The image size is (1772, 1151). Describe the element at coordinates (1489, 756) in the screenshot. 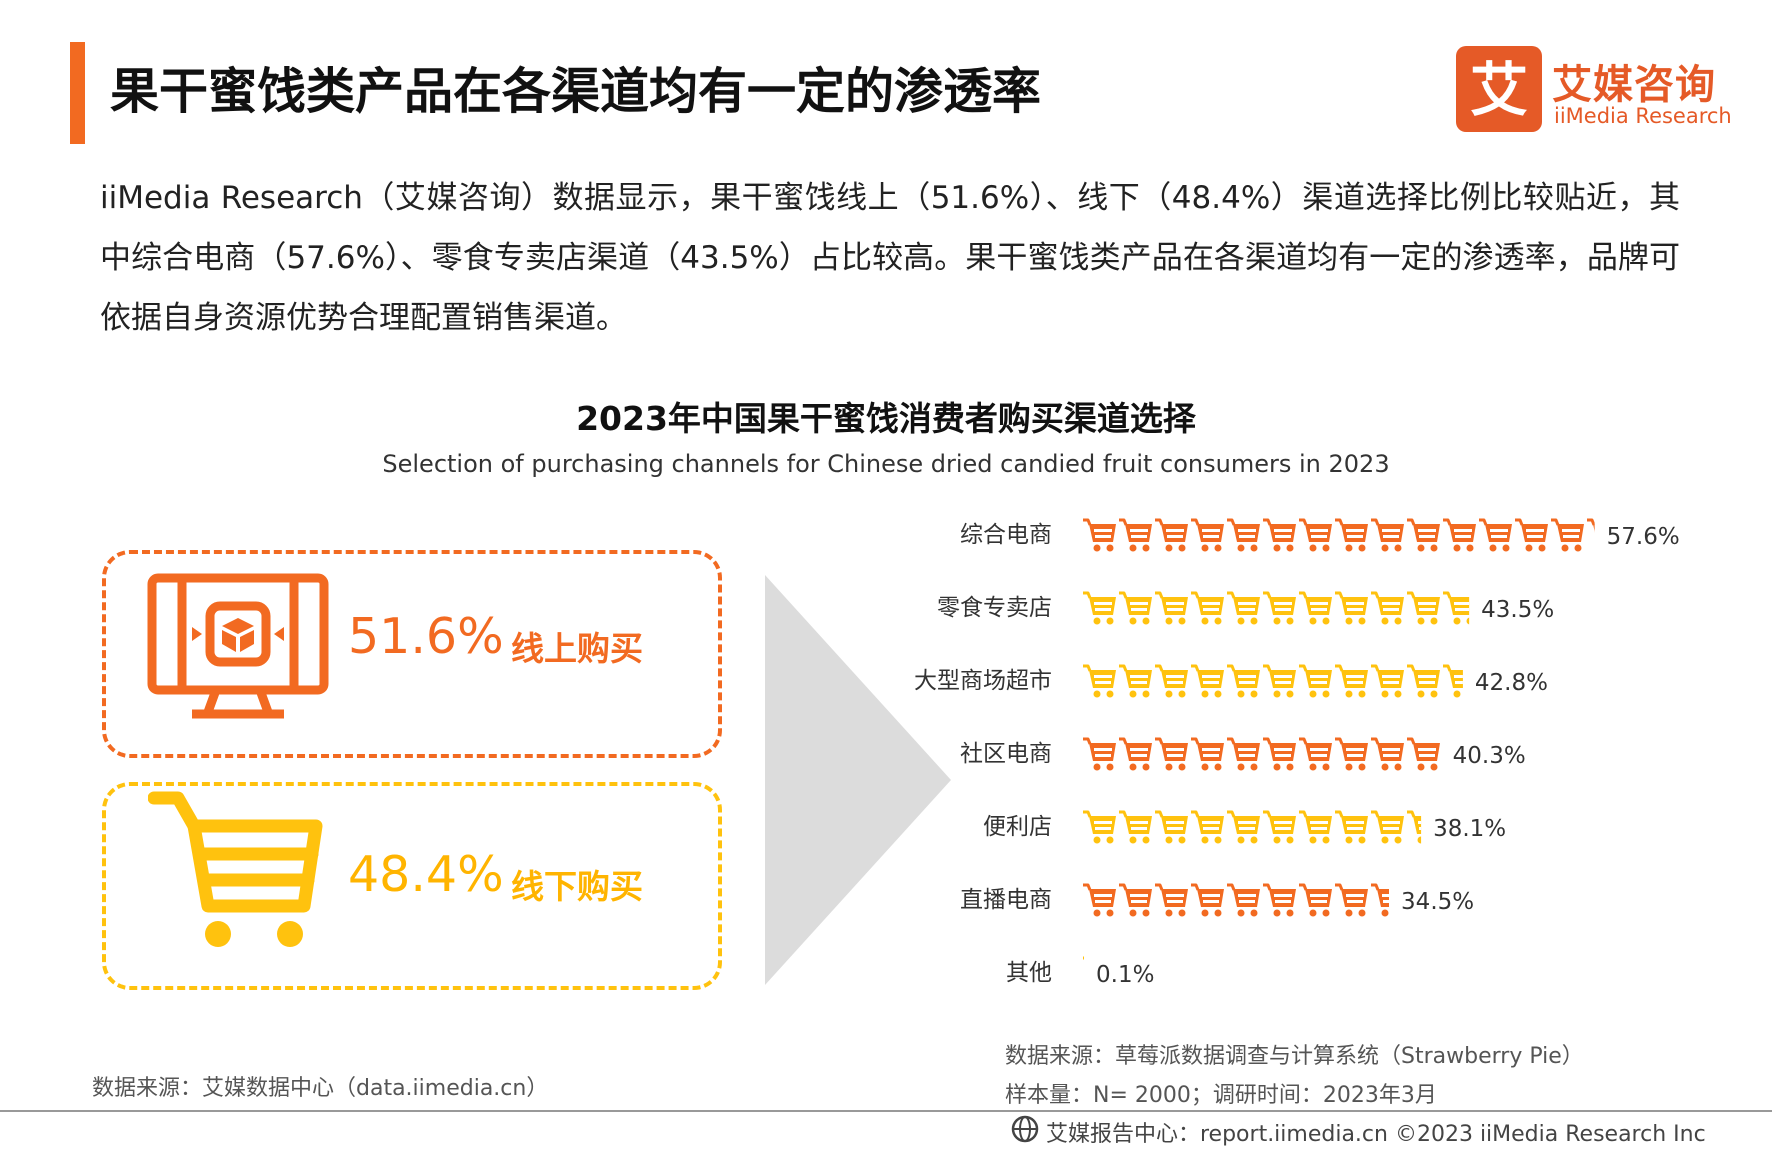

I see `value-label: 40.3%` at that location.